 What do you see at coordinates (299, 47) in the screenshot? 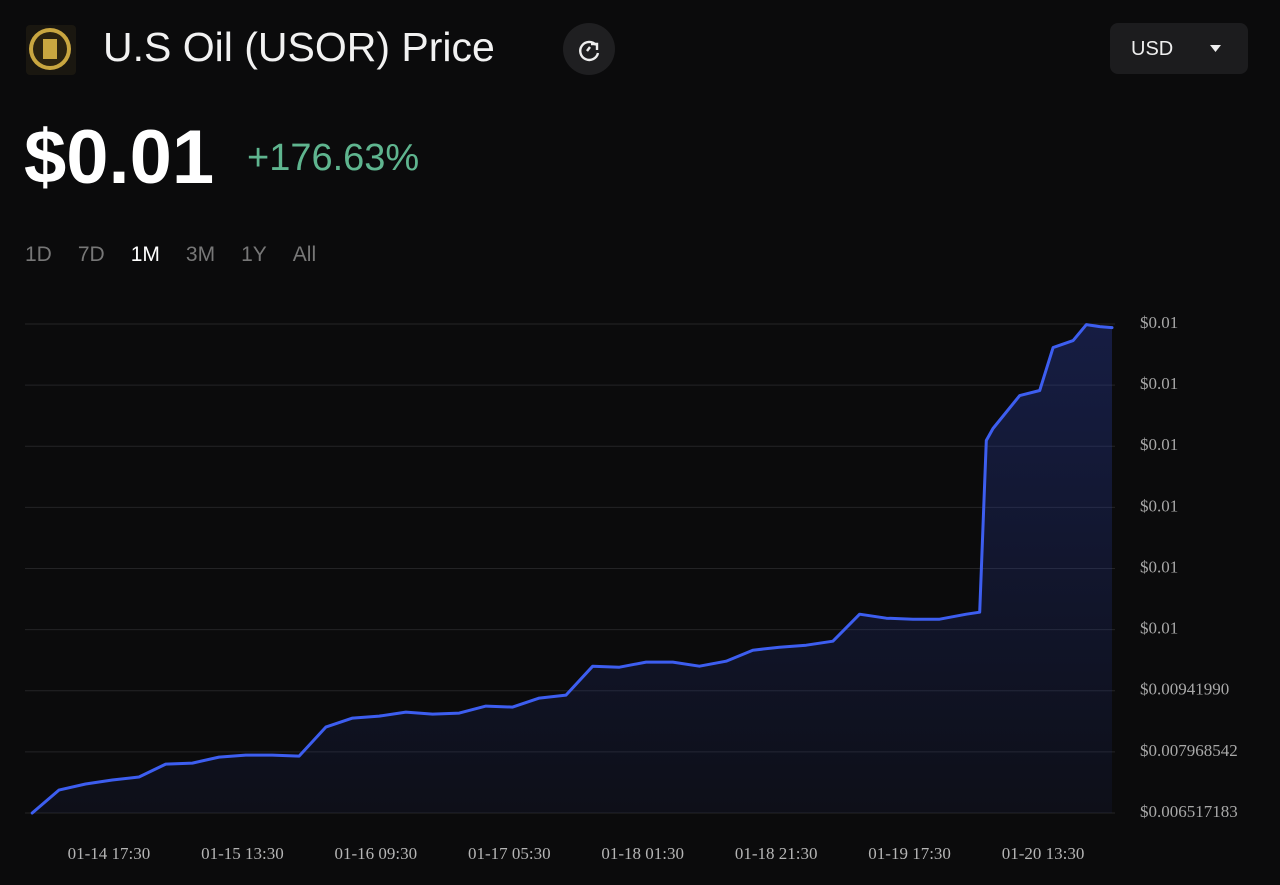
I see `page-title: U.S Oil (USOR) Price` at bounding box center [299, 47].